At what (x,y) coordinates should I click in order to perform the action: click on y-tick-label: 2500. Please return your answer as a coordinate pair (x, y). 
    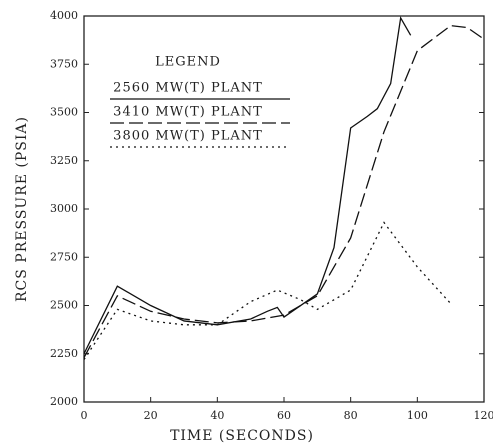
    Looking at the image, I should click on (64, 305).